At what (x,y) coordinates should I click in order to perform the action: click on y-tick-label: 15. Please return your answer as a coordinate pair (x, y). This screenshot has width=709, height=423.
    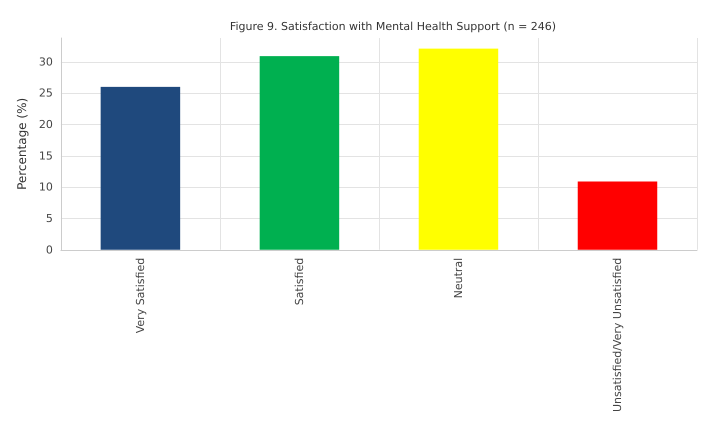
    Looking at the image, I should click on (45, 155).